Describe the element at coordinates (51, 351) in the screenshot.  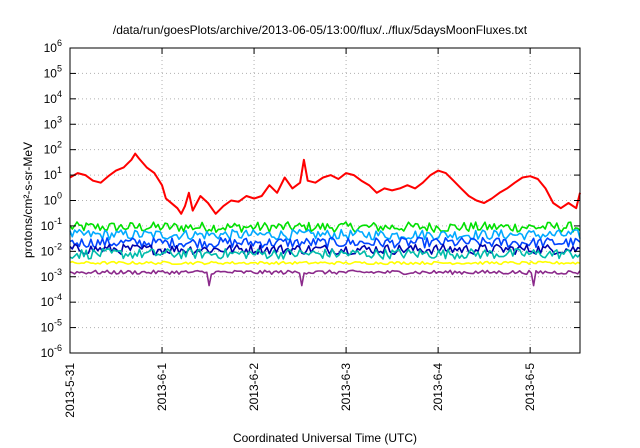
I see `y-tick-label: 10⁻⁶` at that location.